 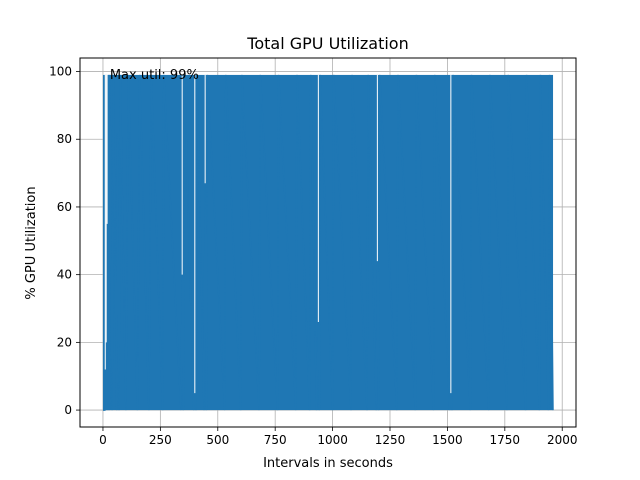 What do you see at coordinates (160, 440) in the screenshot?
I see `x-tick-label: 250` at bounding box center [160, 440].